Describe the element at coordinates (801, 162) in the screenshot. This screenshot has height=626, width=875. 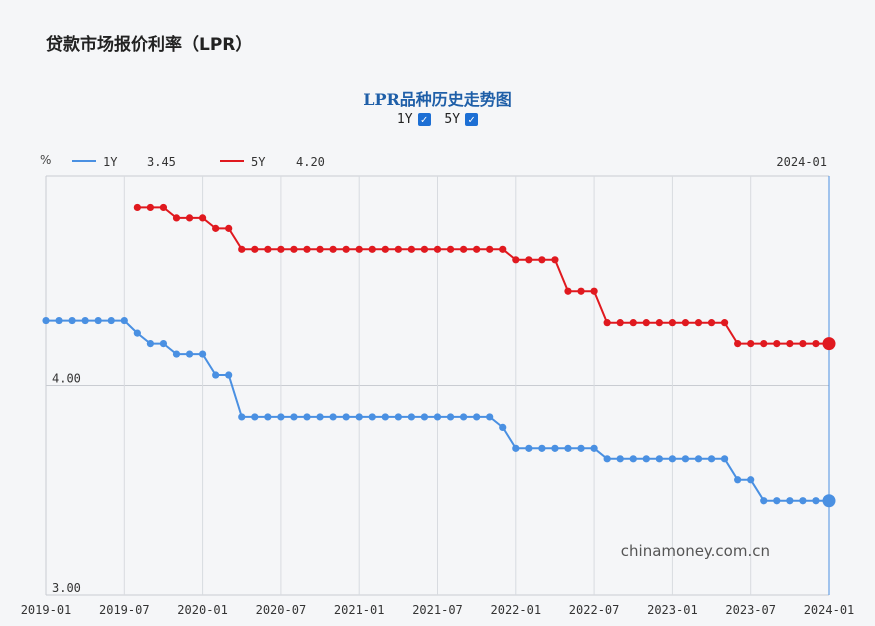
I see `legend-current-date: 2024-01` at that location.